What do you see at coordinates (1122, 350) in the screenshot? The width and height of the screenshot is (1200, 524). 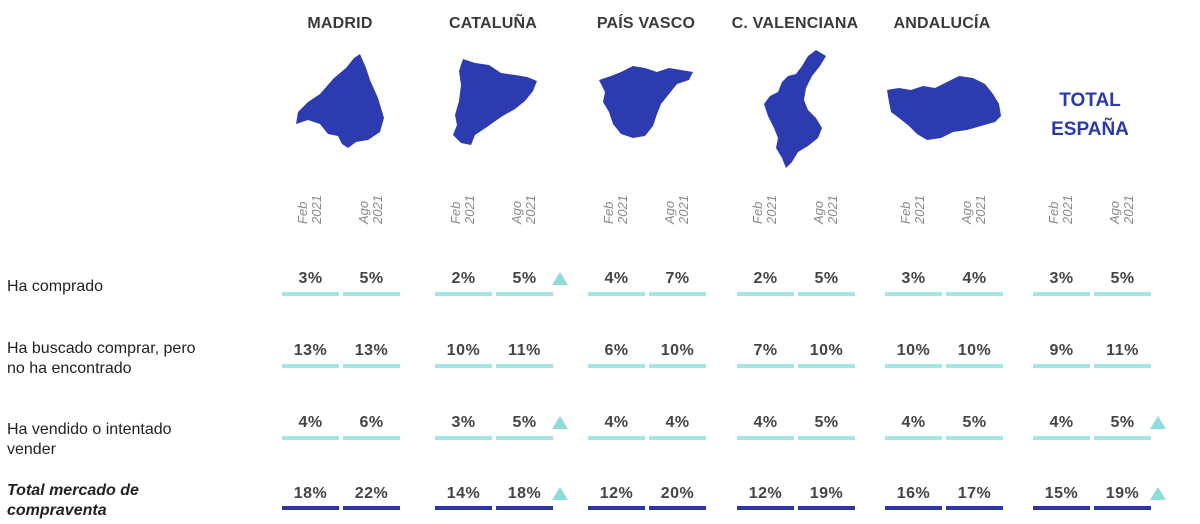 I see `value-cell: 11%` at bounding box center [1122, 350].